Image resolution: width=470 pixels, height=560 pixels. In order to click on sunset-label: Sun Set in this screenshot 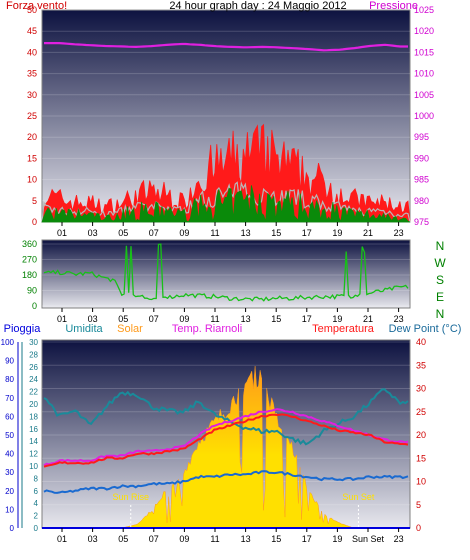, I will do `click(358, 497)`.